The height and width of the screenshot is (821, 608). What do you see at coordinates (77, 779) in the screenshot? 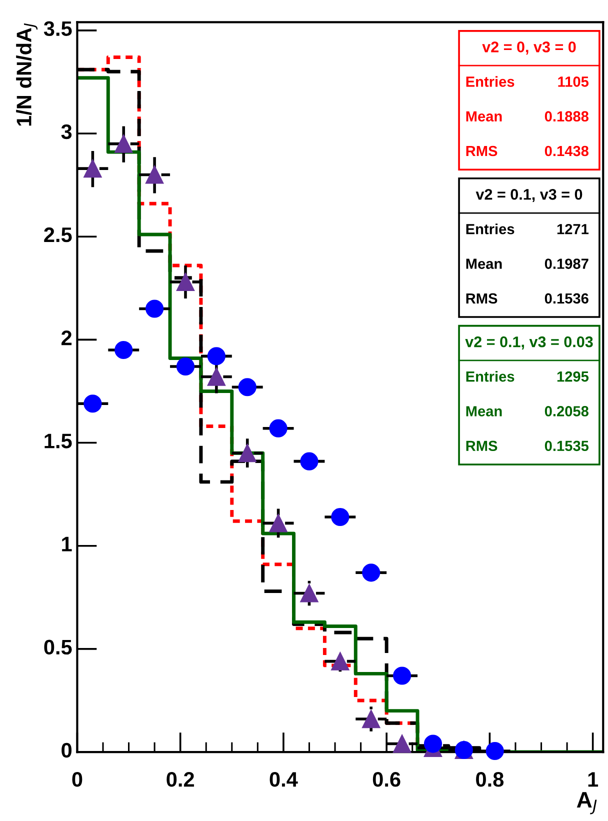
I see `x-tick-label: 0` at bounding box center [77, 779].